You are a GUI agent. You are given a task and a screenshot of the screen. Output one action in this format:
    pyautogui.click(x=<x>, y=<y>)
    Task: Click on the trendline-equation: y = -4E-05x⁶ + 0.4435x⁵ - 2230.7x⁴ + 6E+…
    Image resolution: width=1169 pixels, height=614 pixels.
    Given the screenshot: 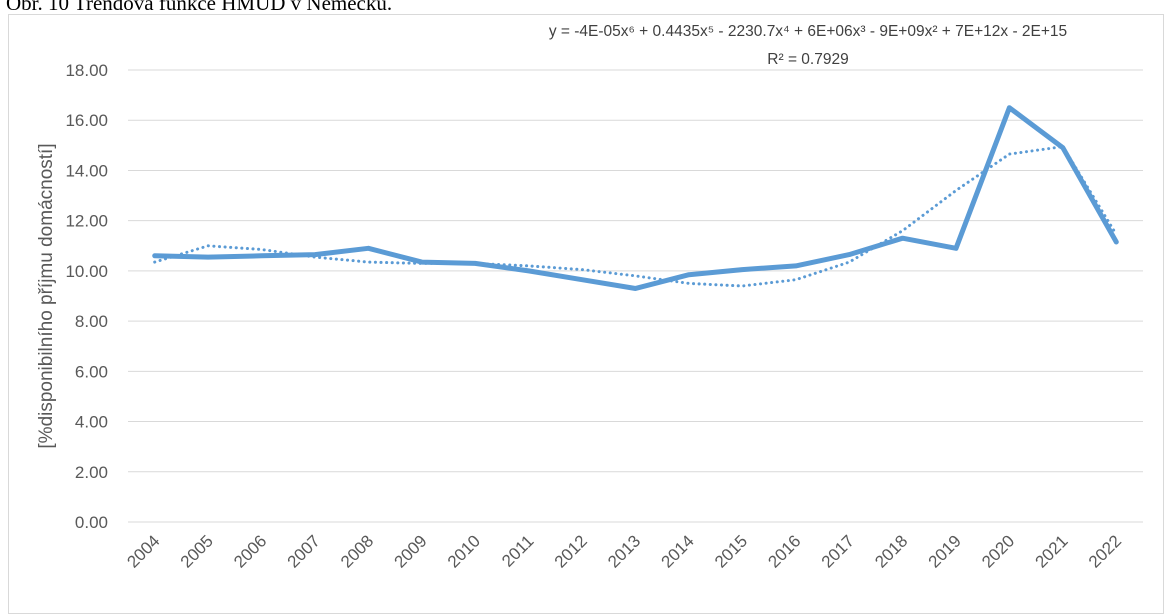 What is the action you would take?
    pyautogui.click(x=808, y=31)
    